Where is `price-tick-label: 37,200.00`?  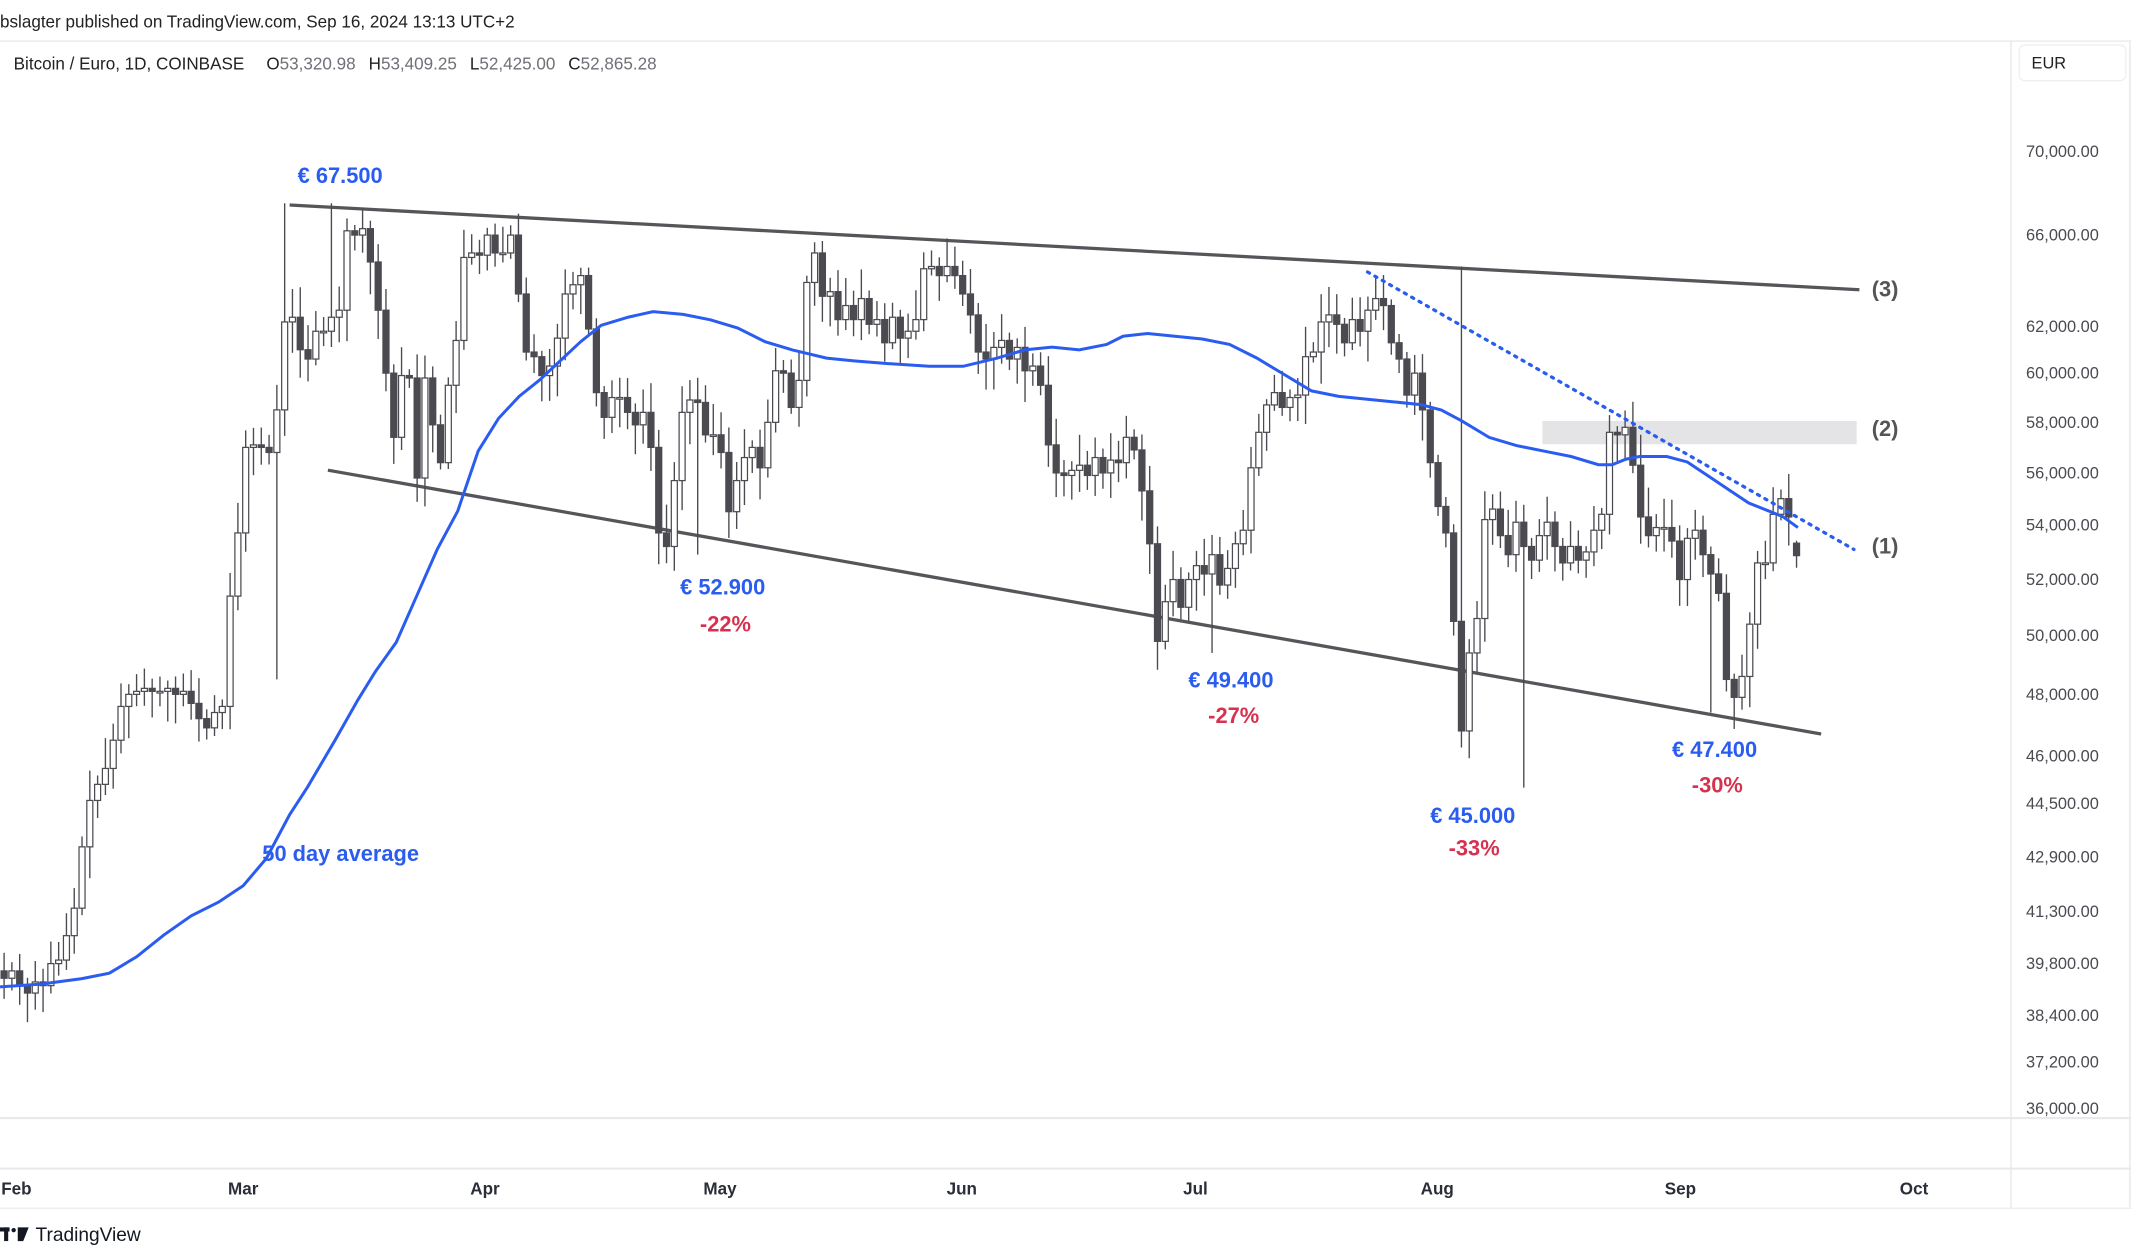
price-tick-label: 37,200.00 is located at coordinates (2062, 1062).